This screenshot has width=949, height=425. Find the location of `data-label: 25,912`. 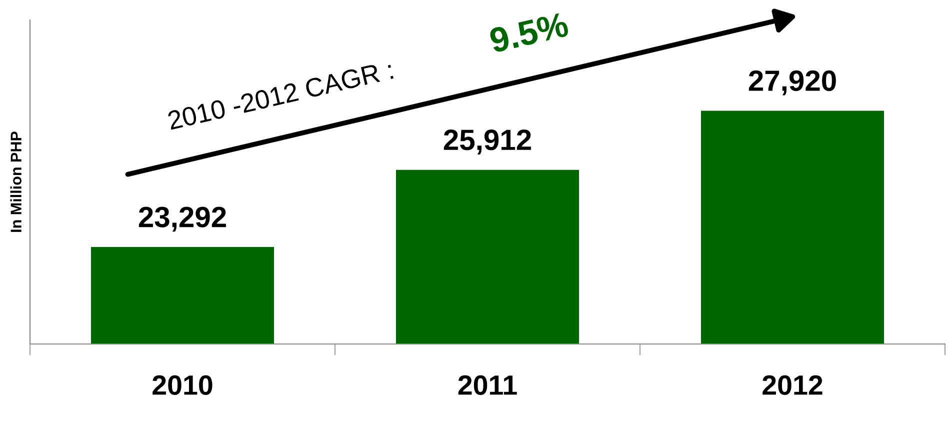

data-label: 25,912 is located at coordinates (487, 142).